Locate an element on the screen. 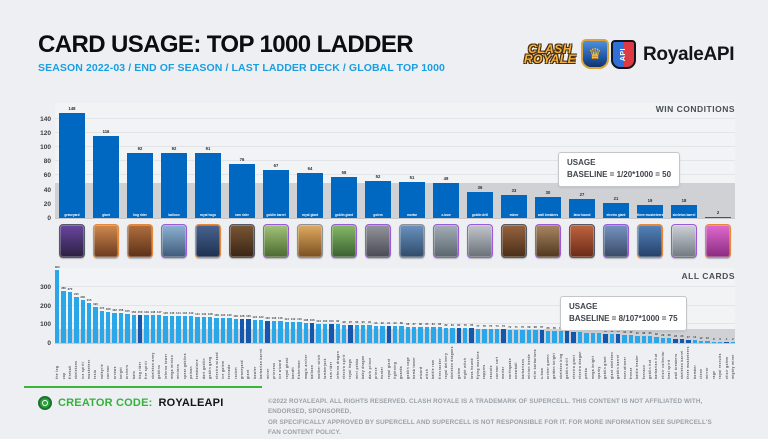  bar-category-label: balloon is located at coordinates (174, 215).